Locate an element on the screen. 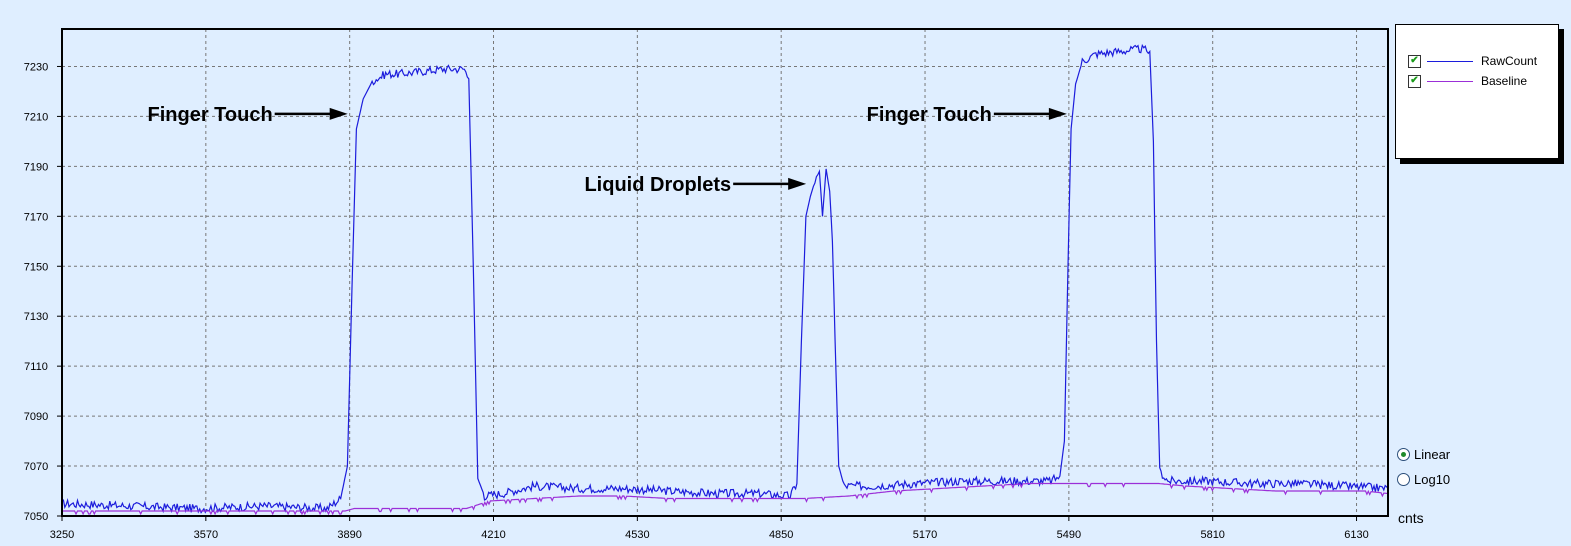 This screenshot has width=1571, height=546. y-axis-ticks: 7050 7070 7090 7110 7130 7150 7170 7190 7210 7230 is located at coordinates (43, 292).